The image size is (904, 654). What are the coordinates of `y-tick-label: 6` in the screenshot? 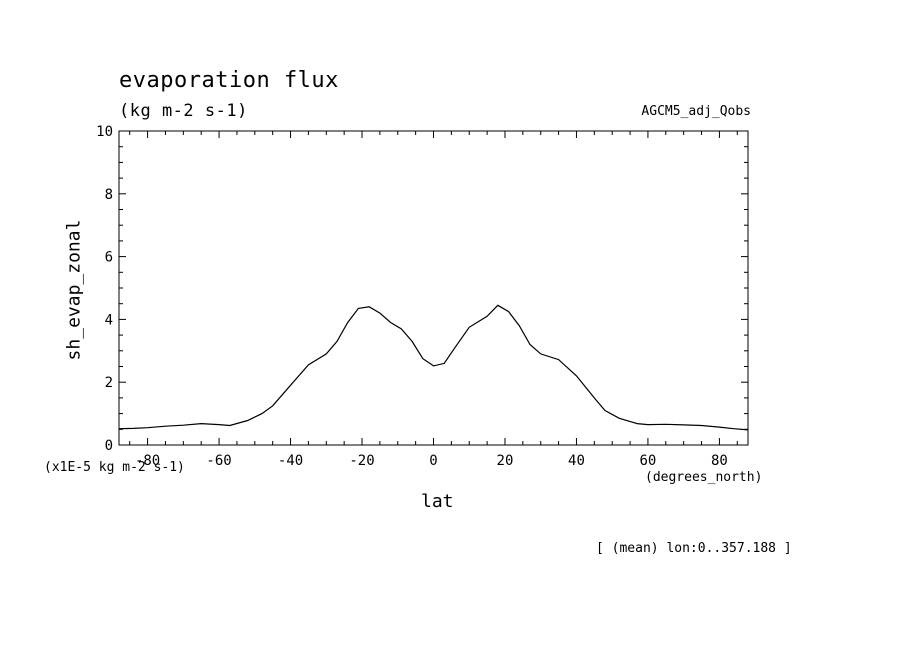 It's located at (109, 258).